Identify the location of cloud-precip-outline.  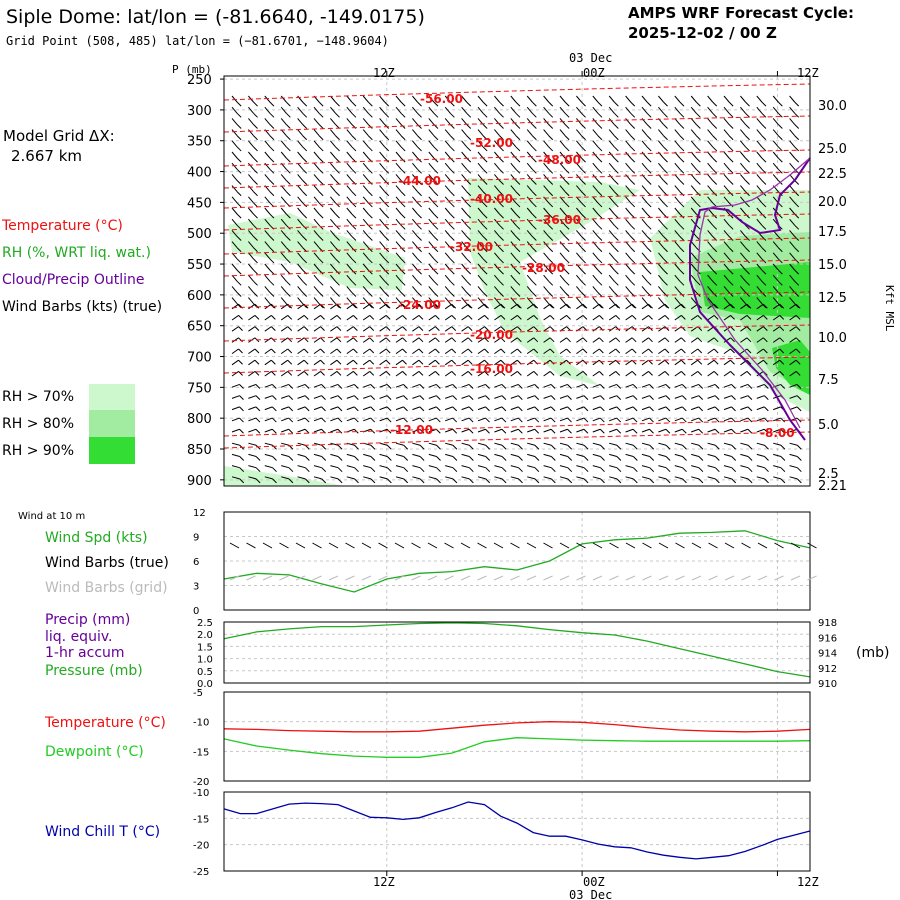
(750, 299).